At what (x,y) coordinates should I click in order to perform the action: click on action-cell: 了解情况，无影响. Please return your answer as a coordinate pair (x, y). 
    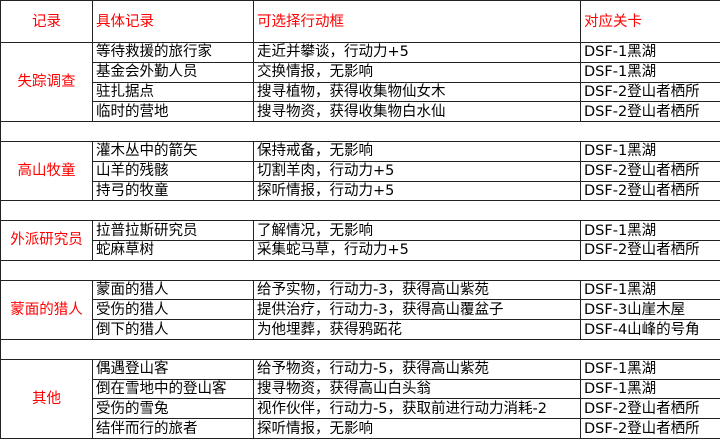
    Looking at the image, I should click on (417, 231).